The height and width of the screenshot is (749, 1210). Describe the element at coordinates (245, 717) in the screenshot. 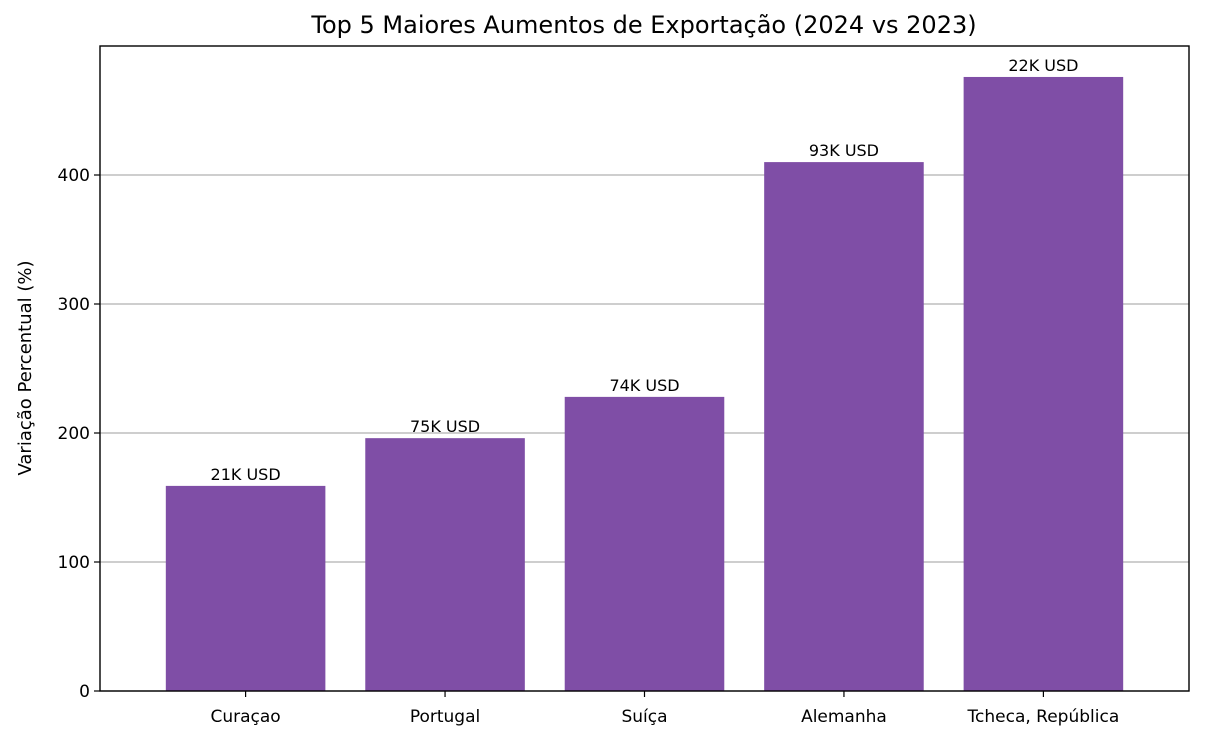

I see `x-tick-label: Curaçao` at that location.